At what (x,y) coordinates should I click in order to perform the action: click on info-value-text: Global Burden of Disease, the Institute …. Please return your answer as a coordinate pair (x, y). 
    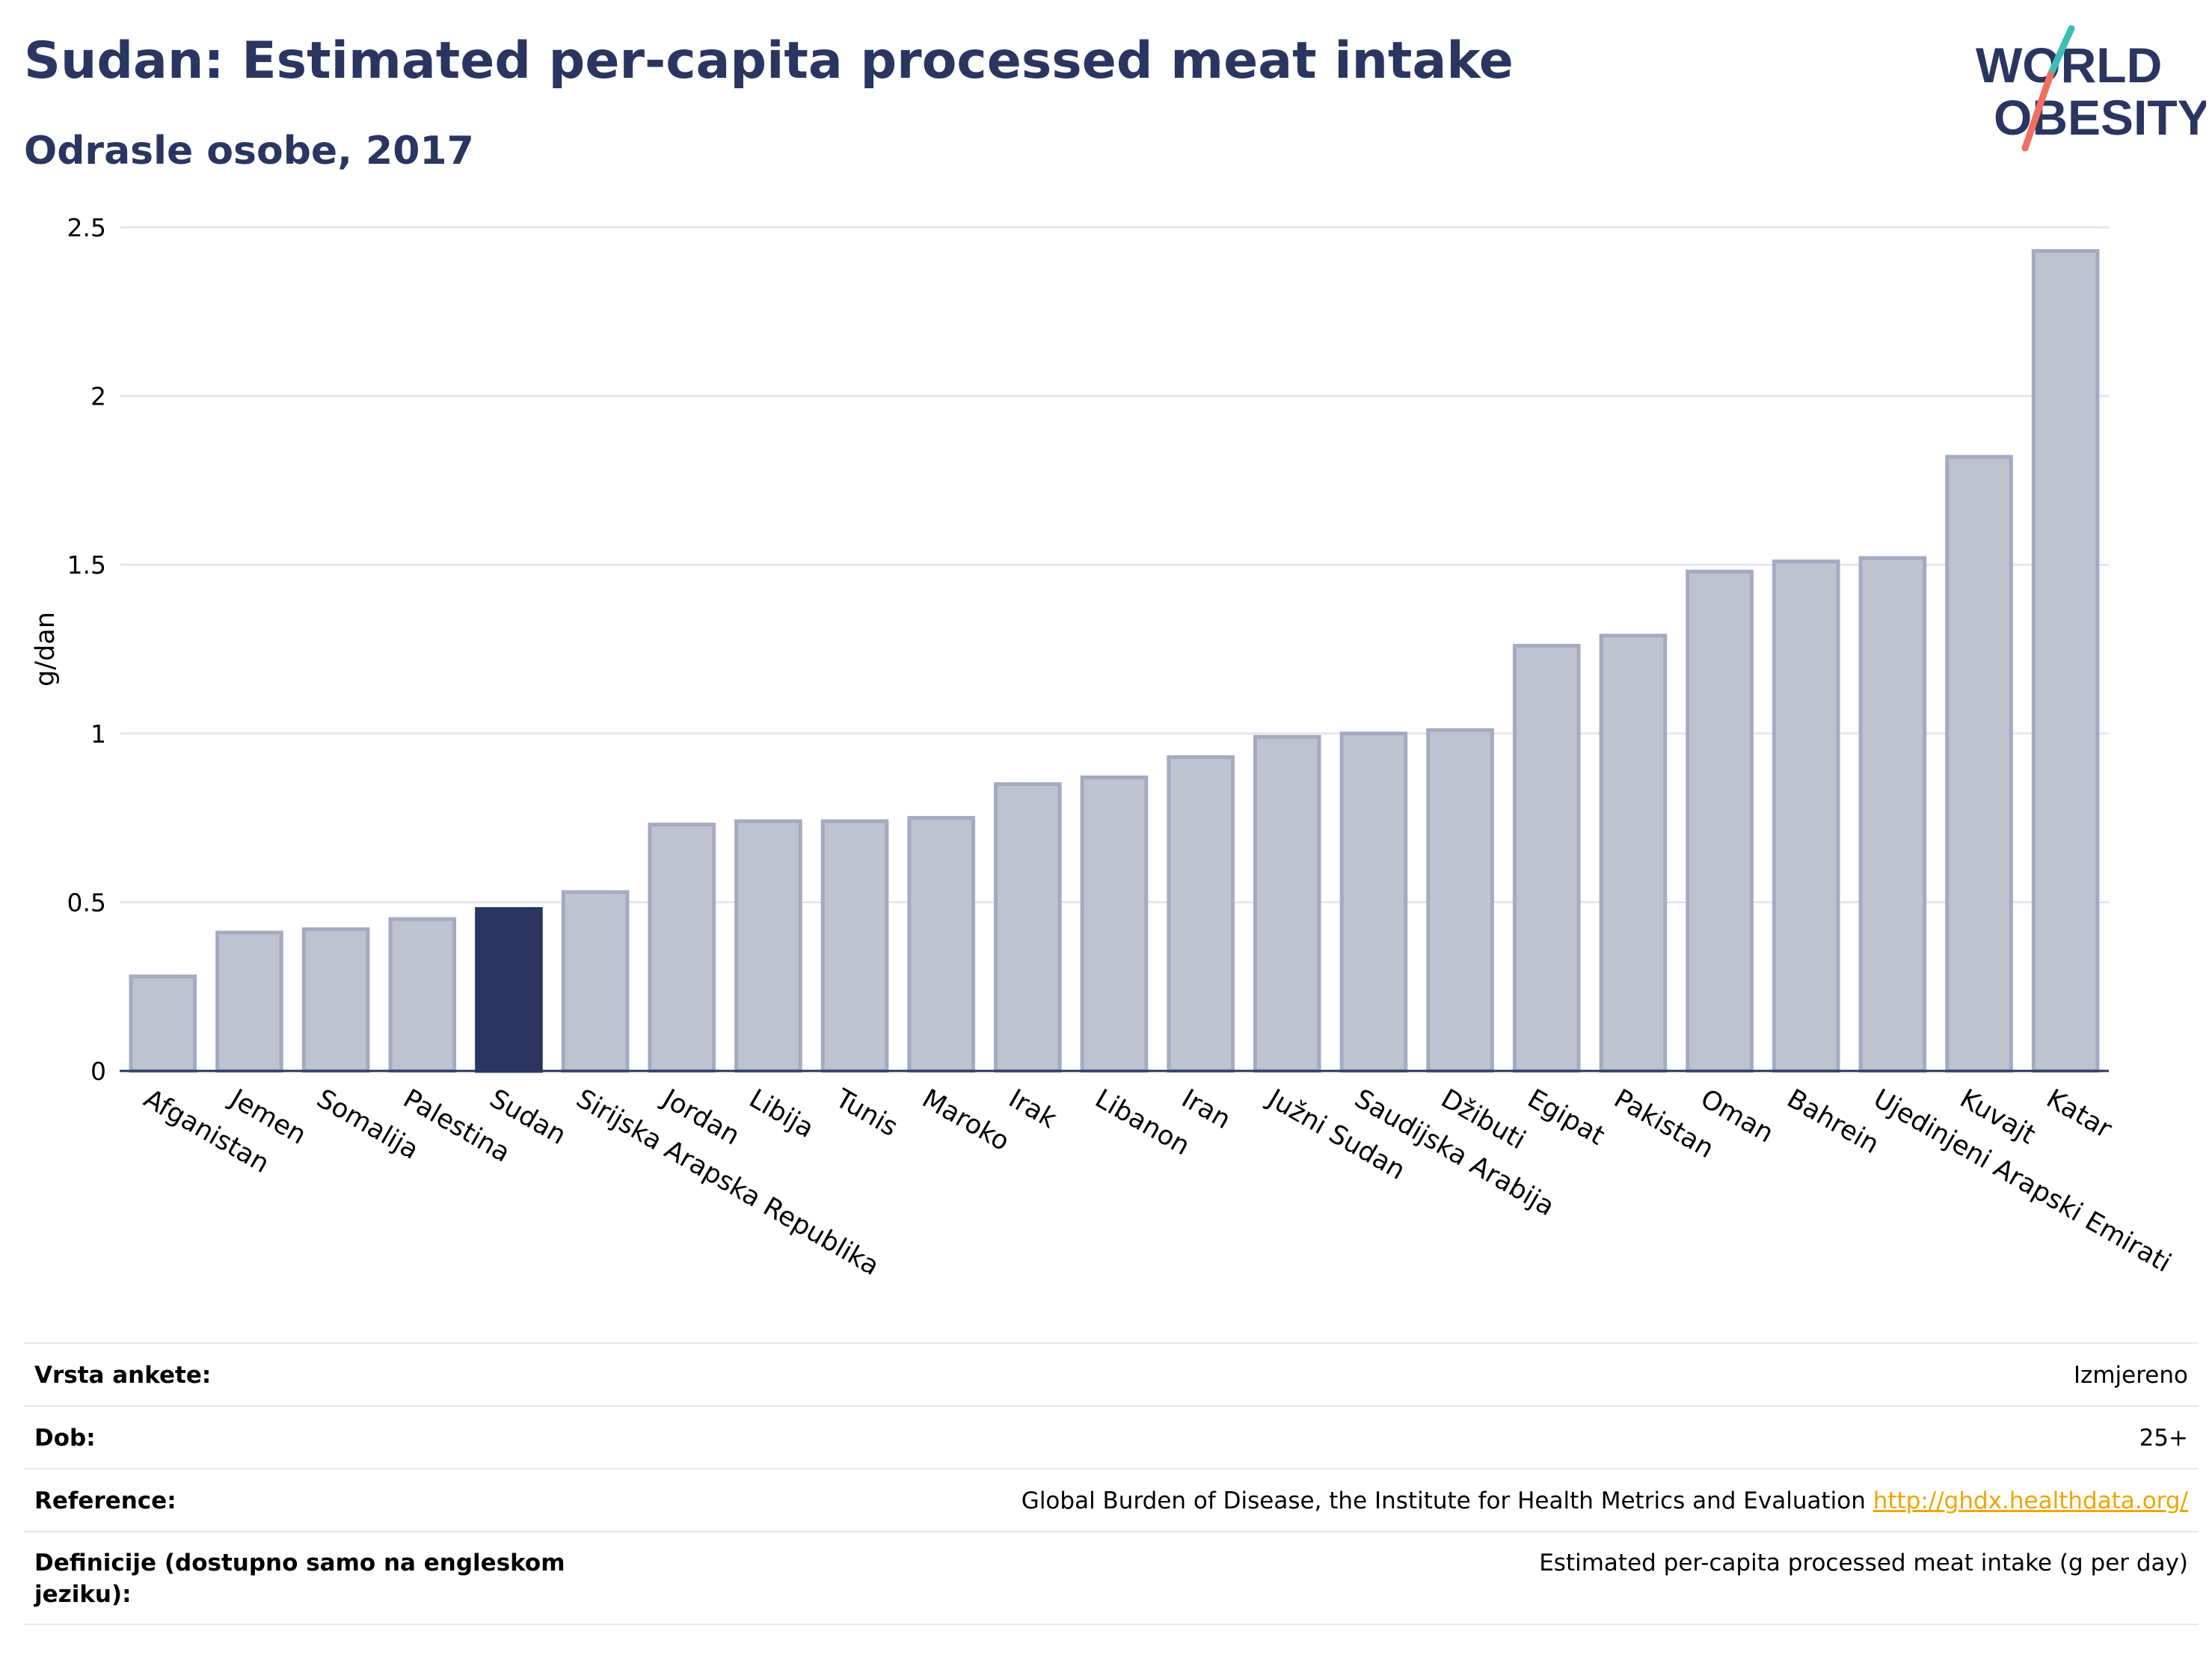
    Looking at the image, I should click on (1443, 1500).